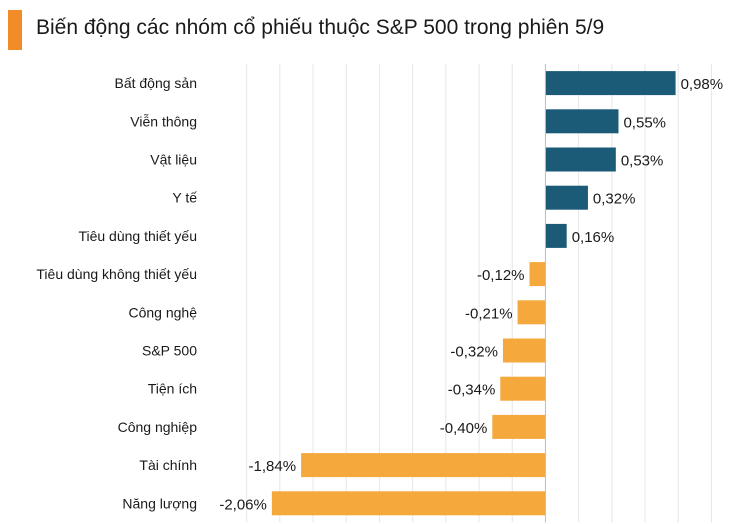  Describe the element at coordinates (169, 351) in the screenshot. I see `category-label: S&P 500` at that location.